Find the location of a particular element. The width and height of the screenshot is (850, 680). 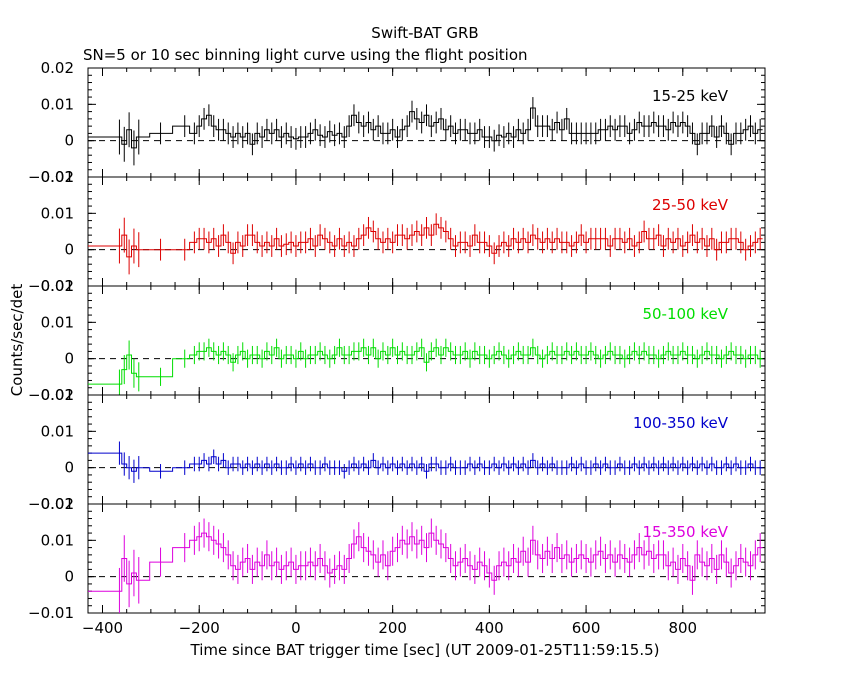

x-tick-label: −400 is located at coordinates (102, 628).